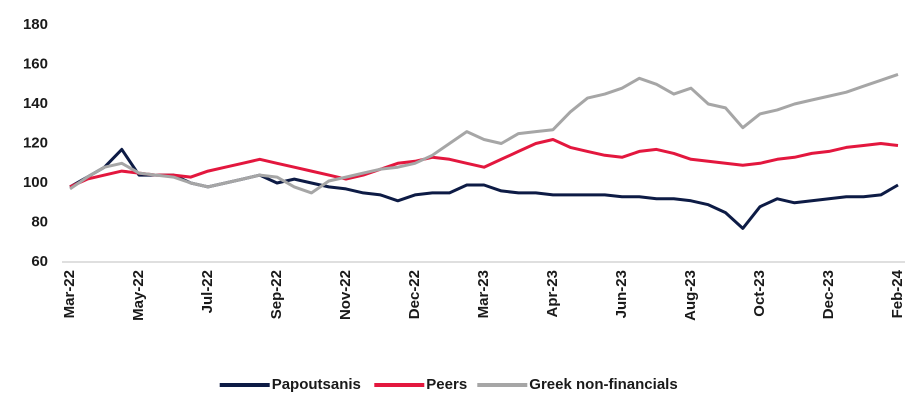 This screenshot has width=909, height=401. I want to click on series-line, so click(484, 163).